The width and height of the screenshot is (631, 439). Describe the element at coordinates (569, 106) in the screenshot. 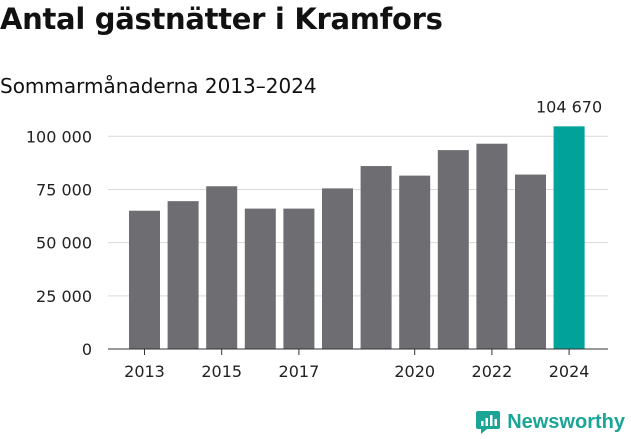

I see `data-label: 104 670` at that location.